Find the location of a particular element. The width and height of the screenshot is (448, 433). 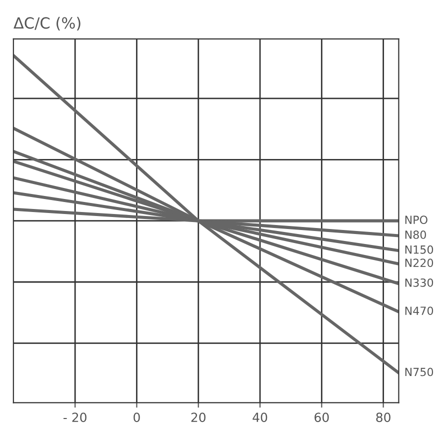

x-tick-label: 0 is located at coordinates (137, 417).